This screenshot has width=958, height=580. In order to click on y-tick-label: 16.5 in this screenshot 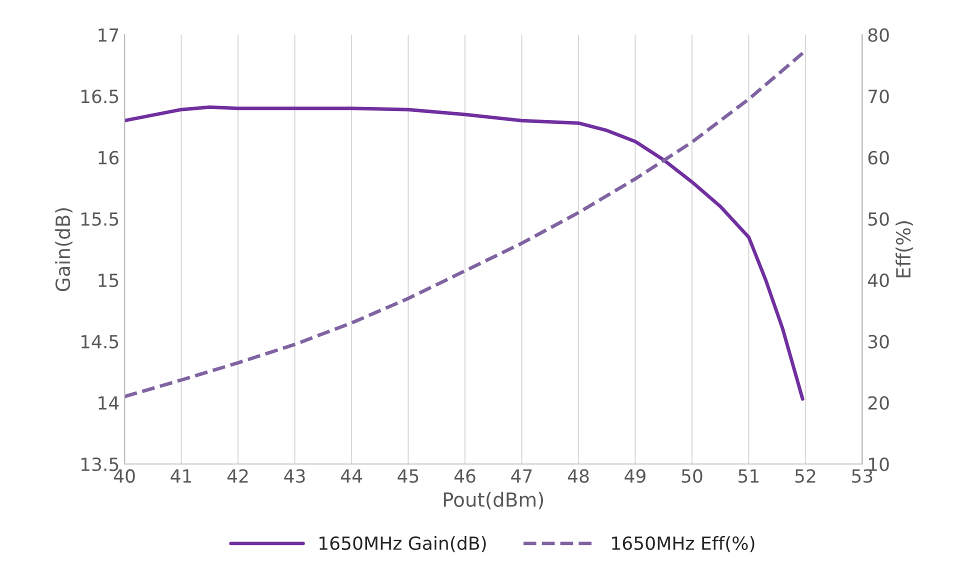, I will do `click(99, 97)`.